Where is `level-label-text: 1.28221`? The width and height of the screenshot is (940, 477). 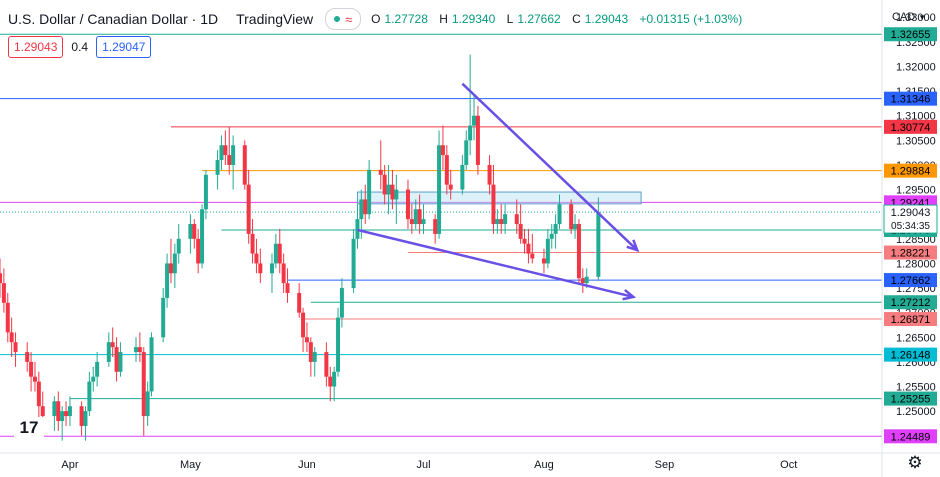
level-label-text: 1.28221 is located at coordinates (911, 254).